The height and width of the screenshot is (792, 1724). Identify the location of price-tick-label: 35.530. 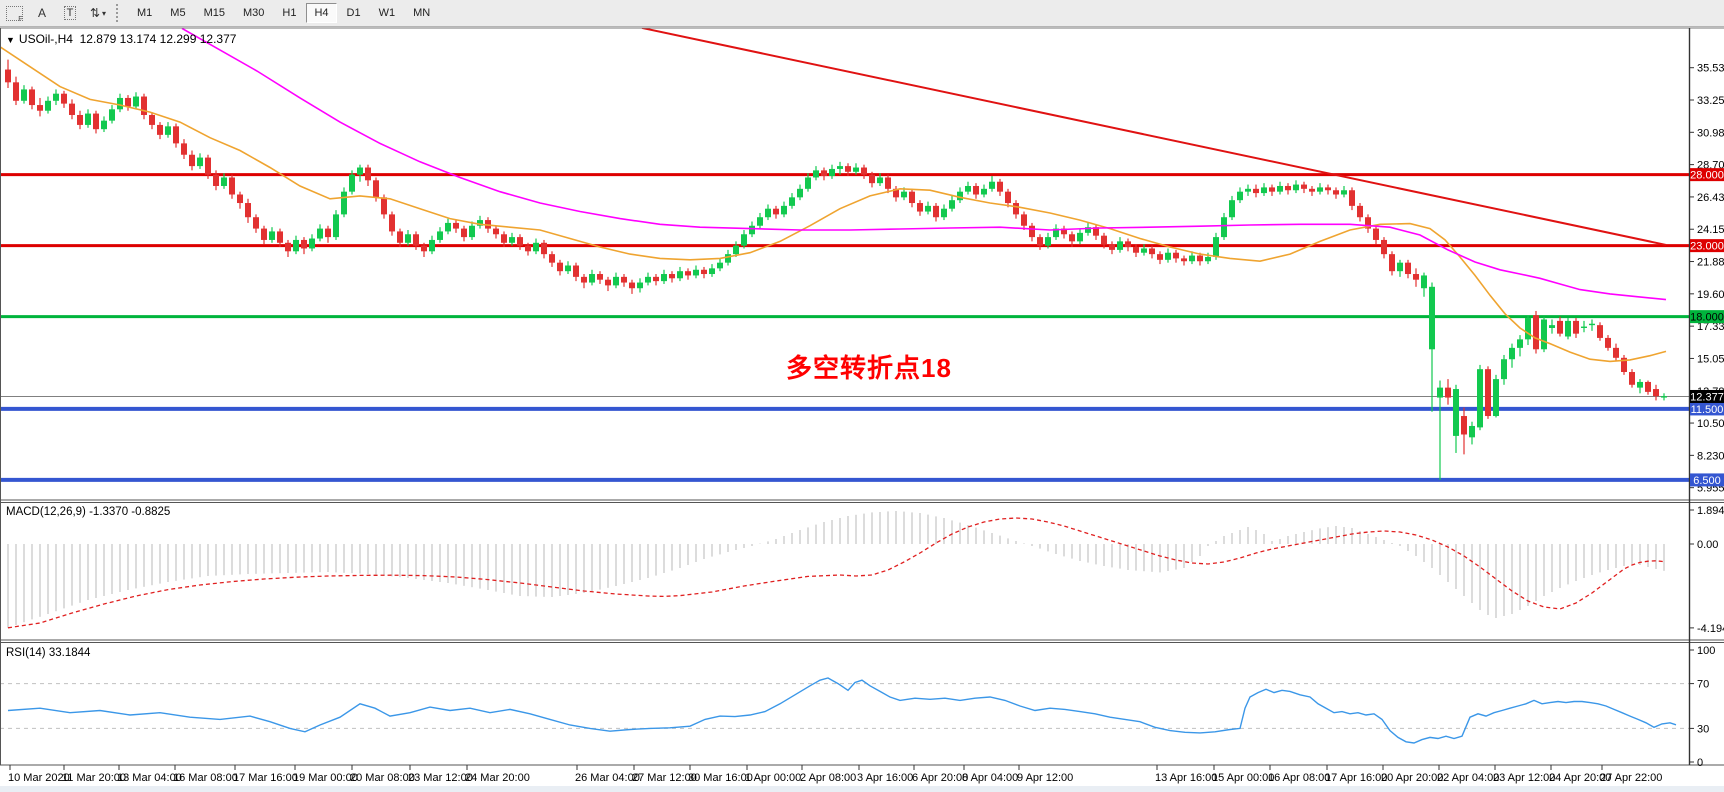
(1710, 69).